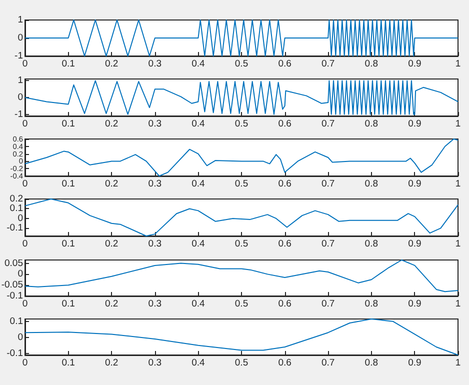 This screenshot has width=469, height=385. Describe the element at coordinates (13, 263) in the screenshot. I see `y-tick-label: 0.05` at that location.